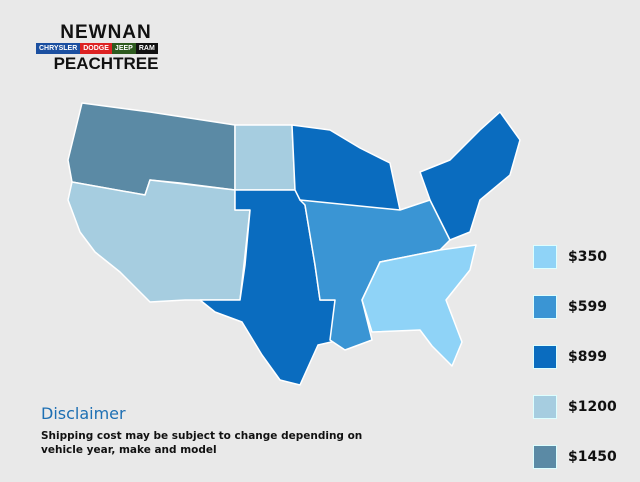 Image resolution: width=640 pixels, height=482 pixels. I want to click on legend-item: $599, so click(575, 307).